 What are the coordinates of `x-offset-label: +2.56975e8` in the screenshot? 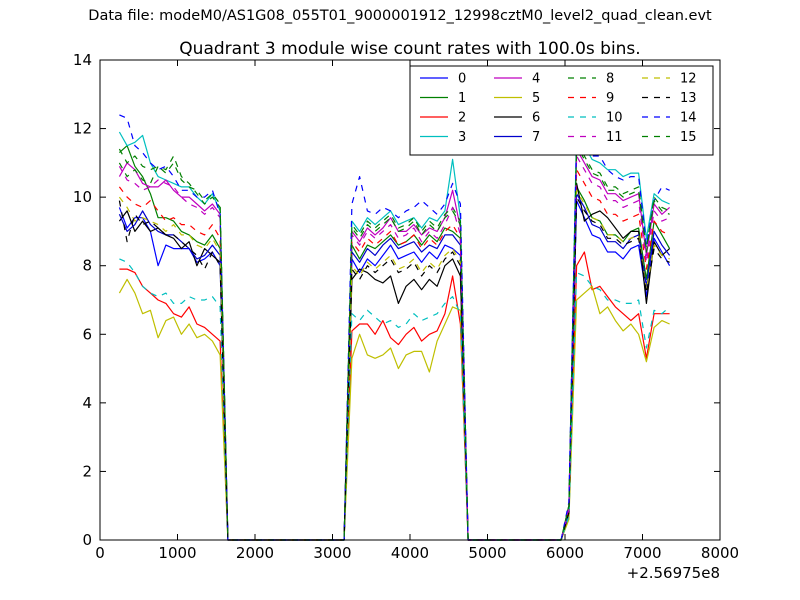 It's located at (673, 573).